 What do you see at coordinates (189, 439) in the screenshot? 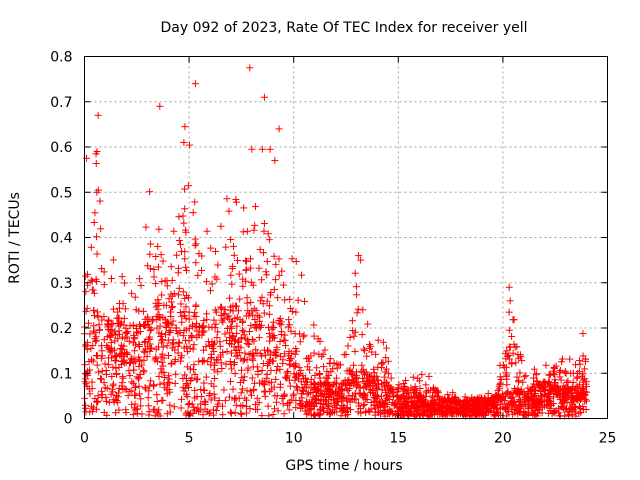
I see `x-tick-label: 5` at bounding box center [189, 439].